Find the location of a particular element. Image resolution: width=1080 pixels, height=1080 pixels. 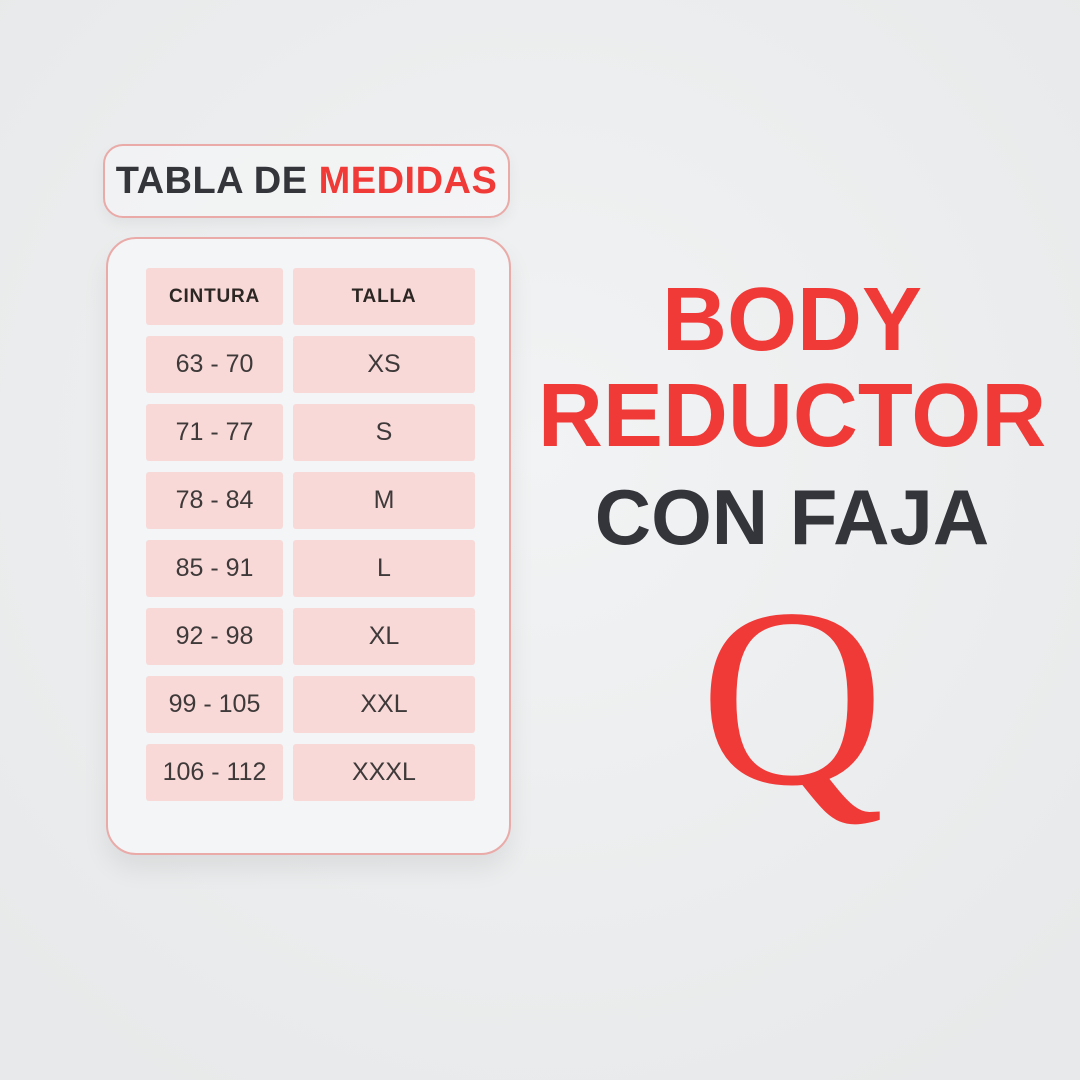

table-row: 92 - 98 XL is located at coordinates (310, 636).